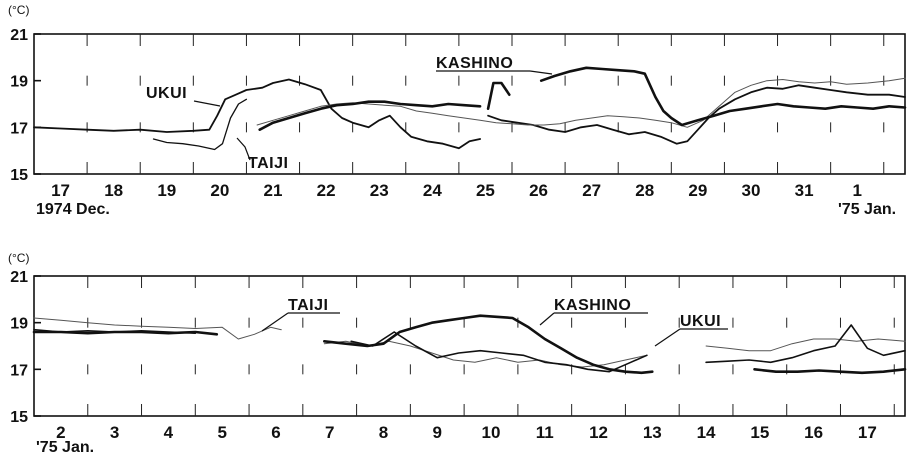 The width and height of the screenshot is (917, 460). Describe the element at coordinates (867, 209) in the screenshot. I see `date-end-label: '75 Jan.` at that location.